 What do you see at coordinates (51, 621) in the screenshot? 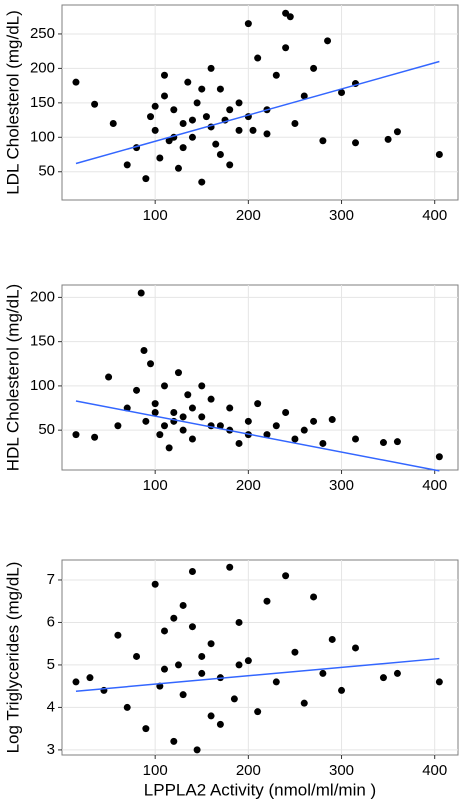
I see `y-tick-label: 6` at bounding box center [51, 621].